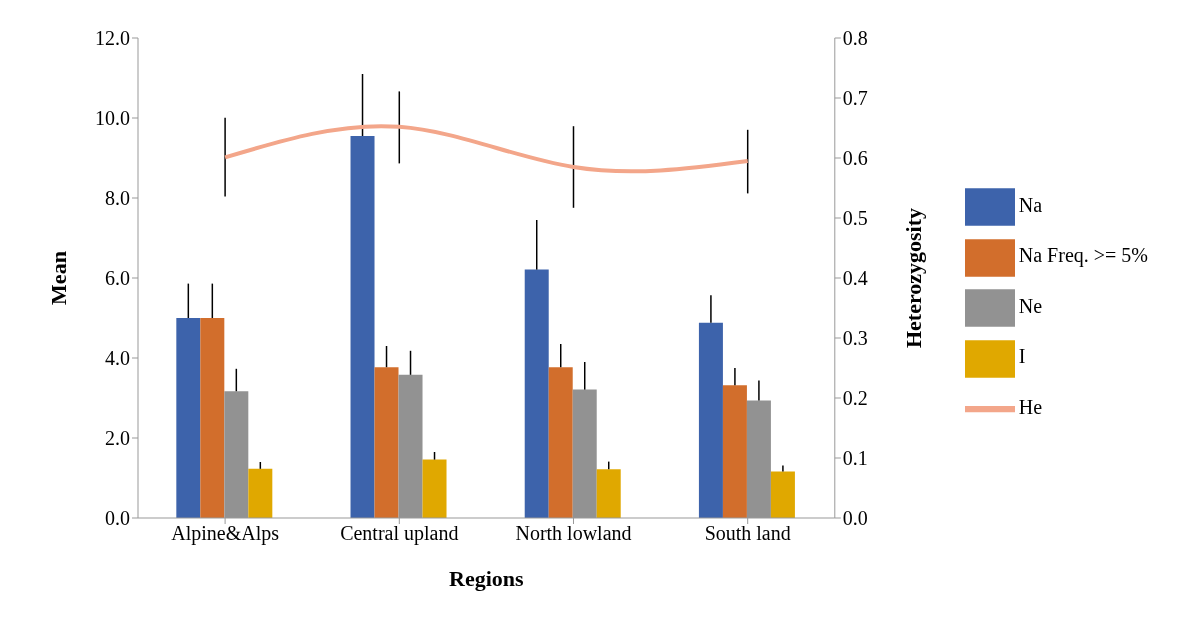 This screenshot has height=617, width=1188. What do you see at coordinates (225, 534) in the screenshot?
I see `x-tick-label: Alpine&Alps` at bounding box center [225, 534].